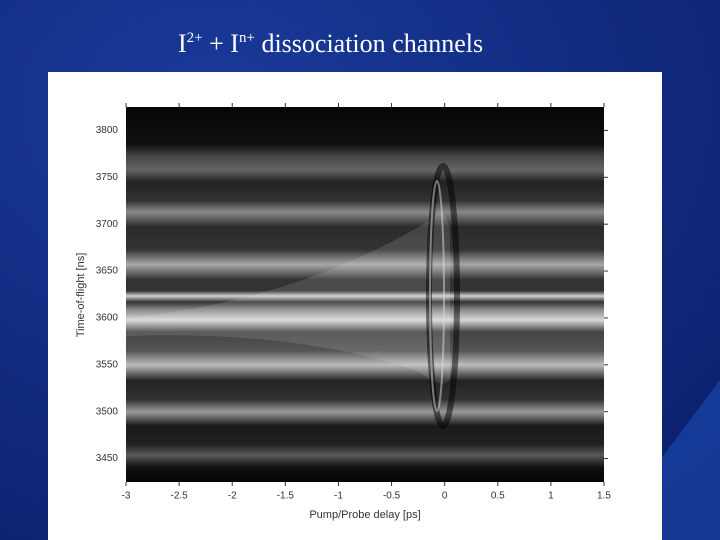 The image size is (720, 540). Describe the element at coordinates (107, 271) in the screenshot. I see `y-tick-label: 3650` at that location.